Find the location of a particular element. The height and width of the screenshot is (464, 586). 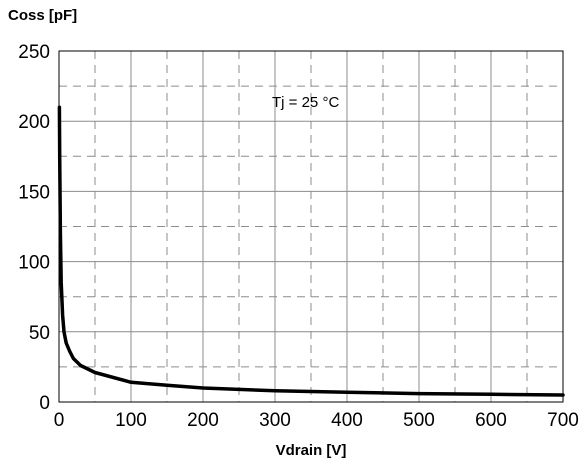

y-tick-label: 200 is located at coordinates (34, 122).